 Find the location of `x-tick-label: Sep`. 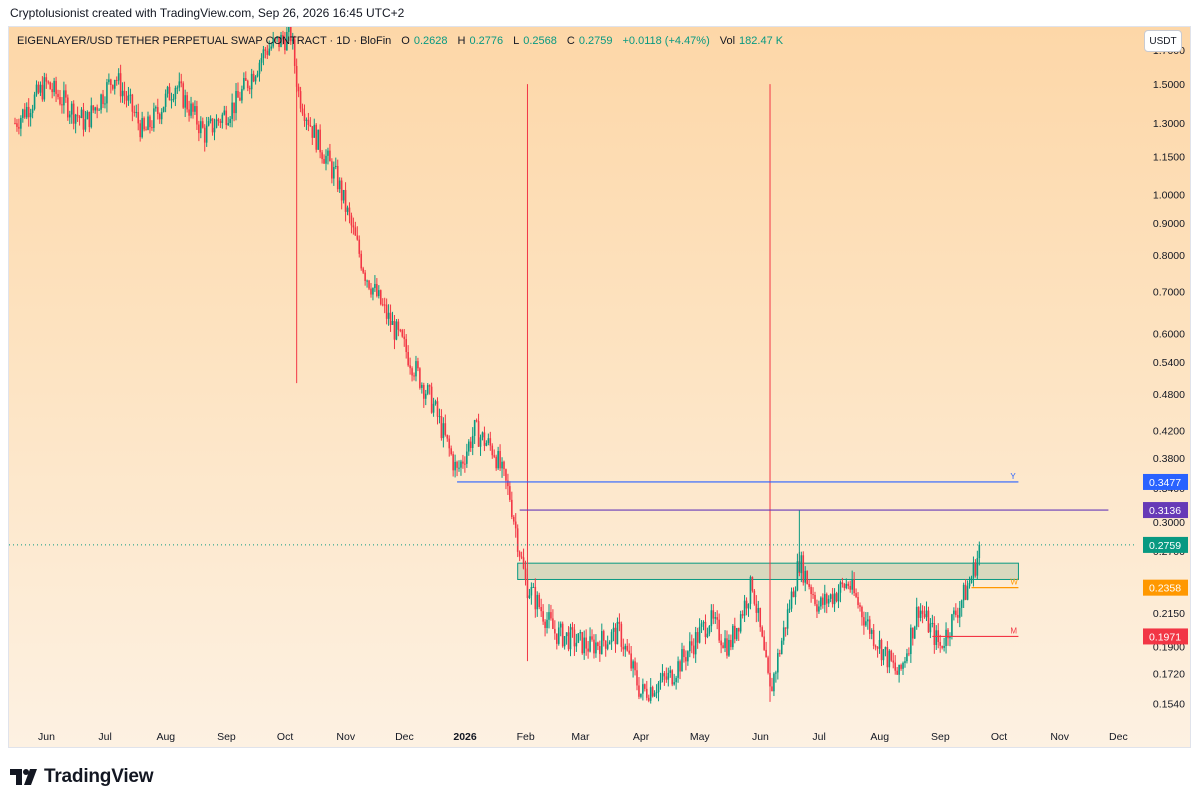

x-tick-label: Sep is located at coordinates (226, 737).